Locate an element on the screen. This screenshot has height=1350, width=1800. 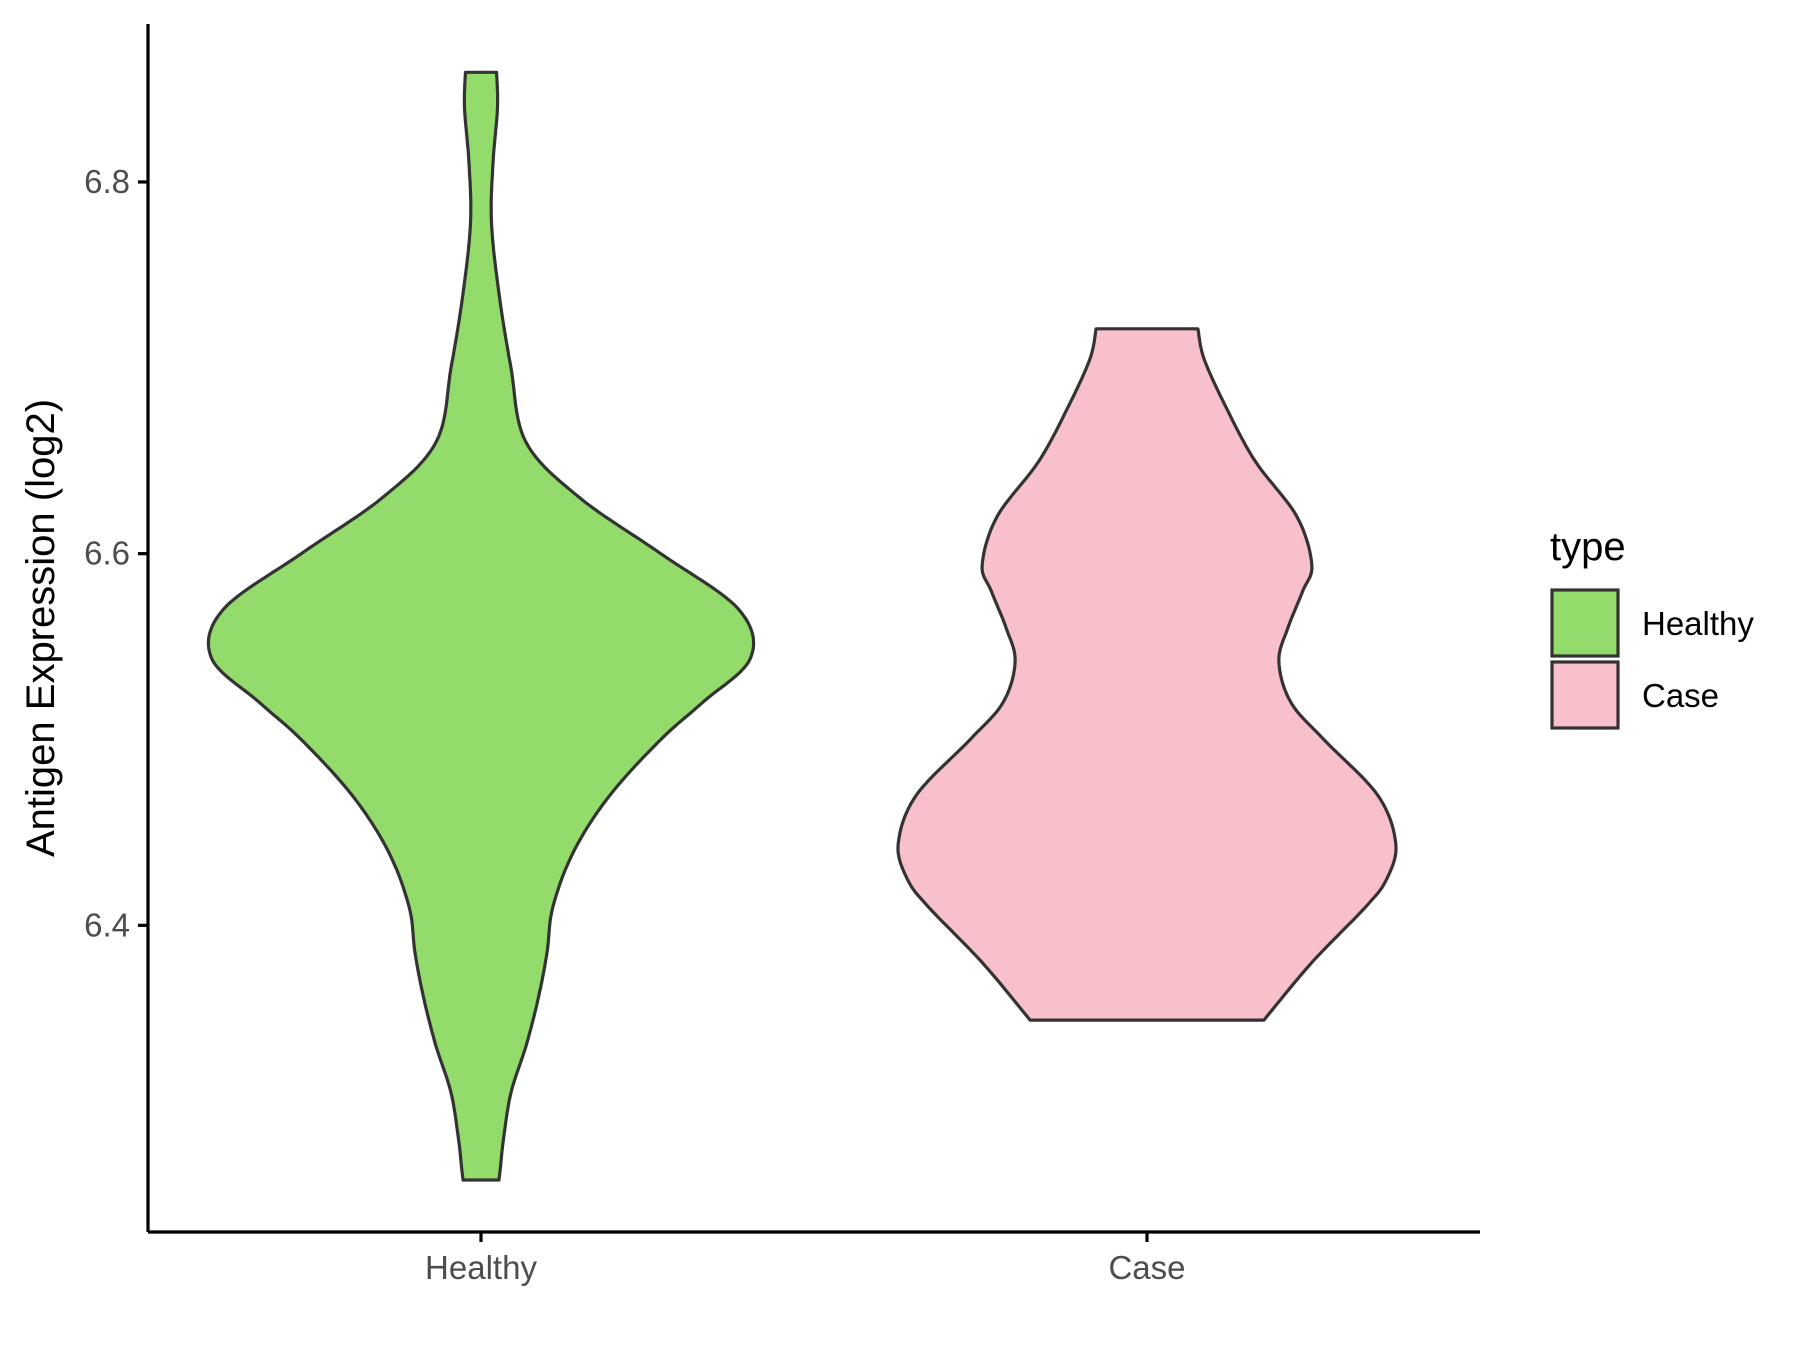
x-ticks-group: Healthy Case is located at coordinates (805, 1259).